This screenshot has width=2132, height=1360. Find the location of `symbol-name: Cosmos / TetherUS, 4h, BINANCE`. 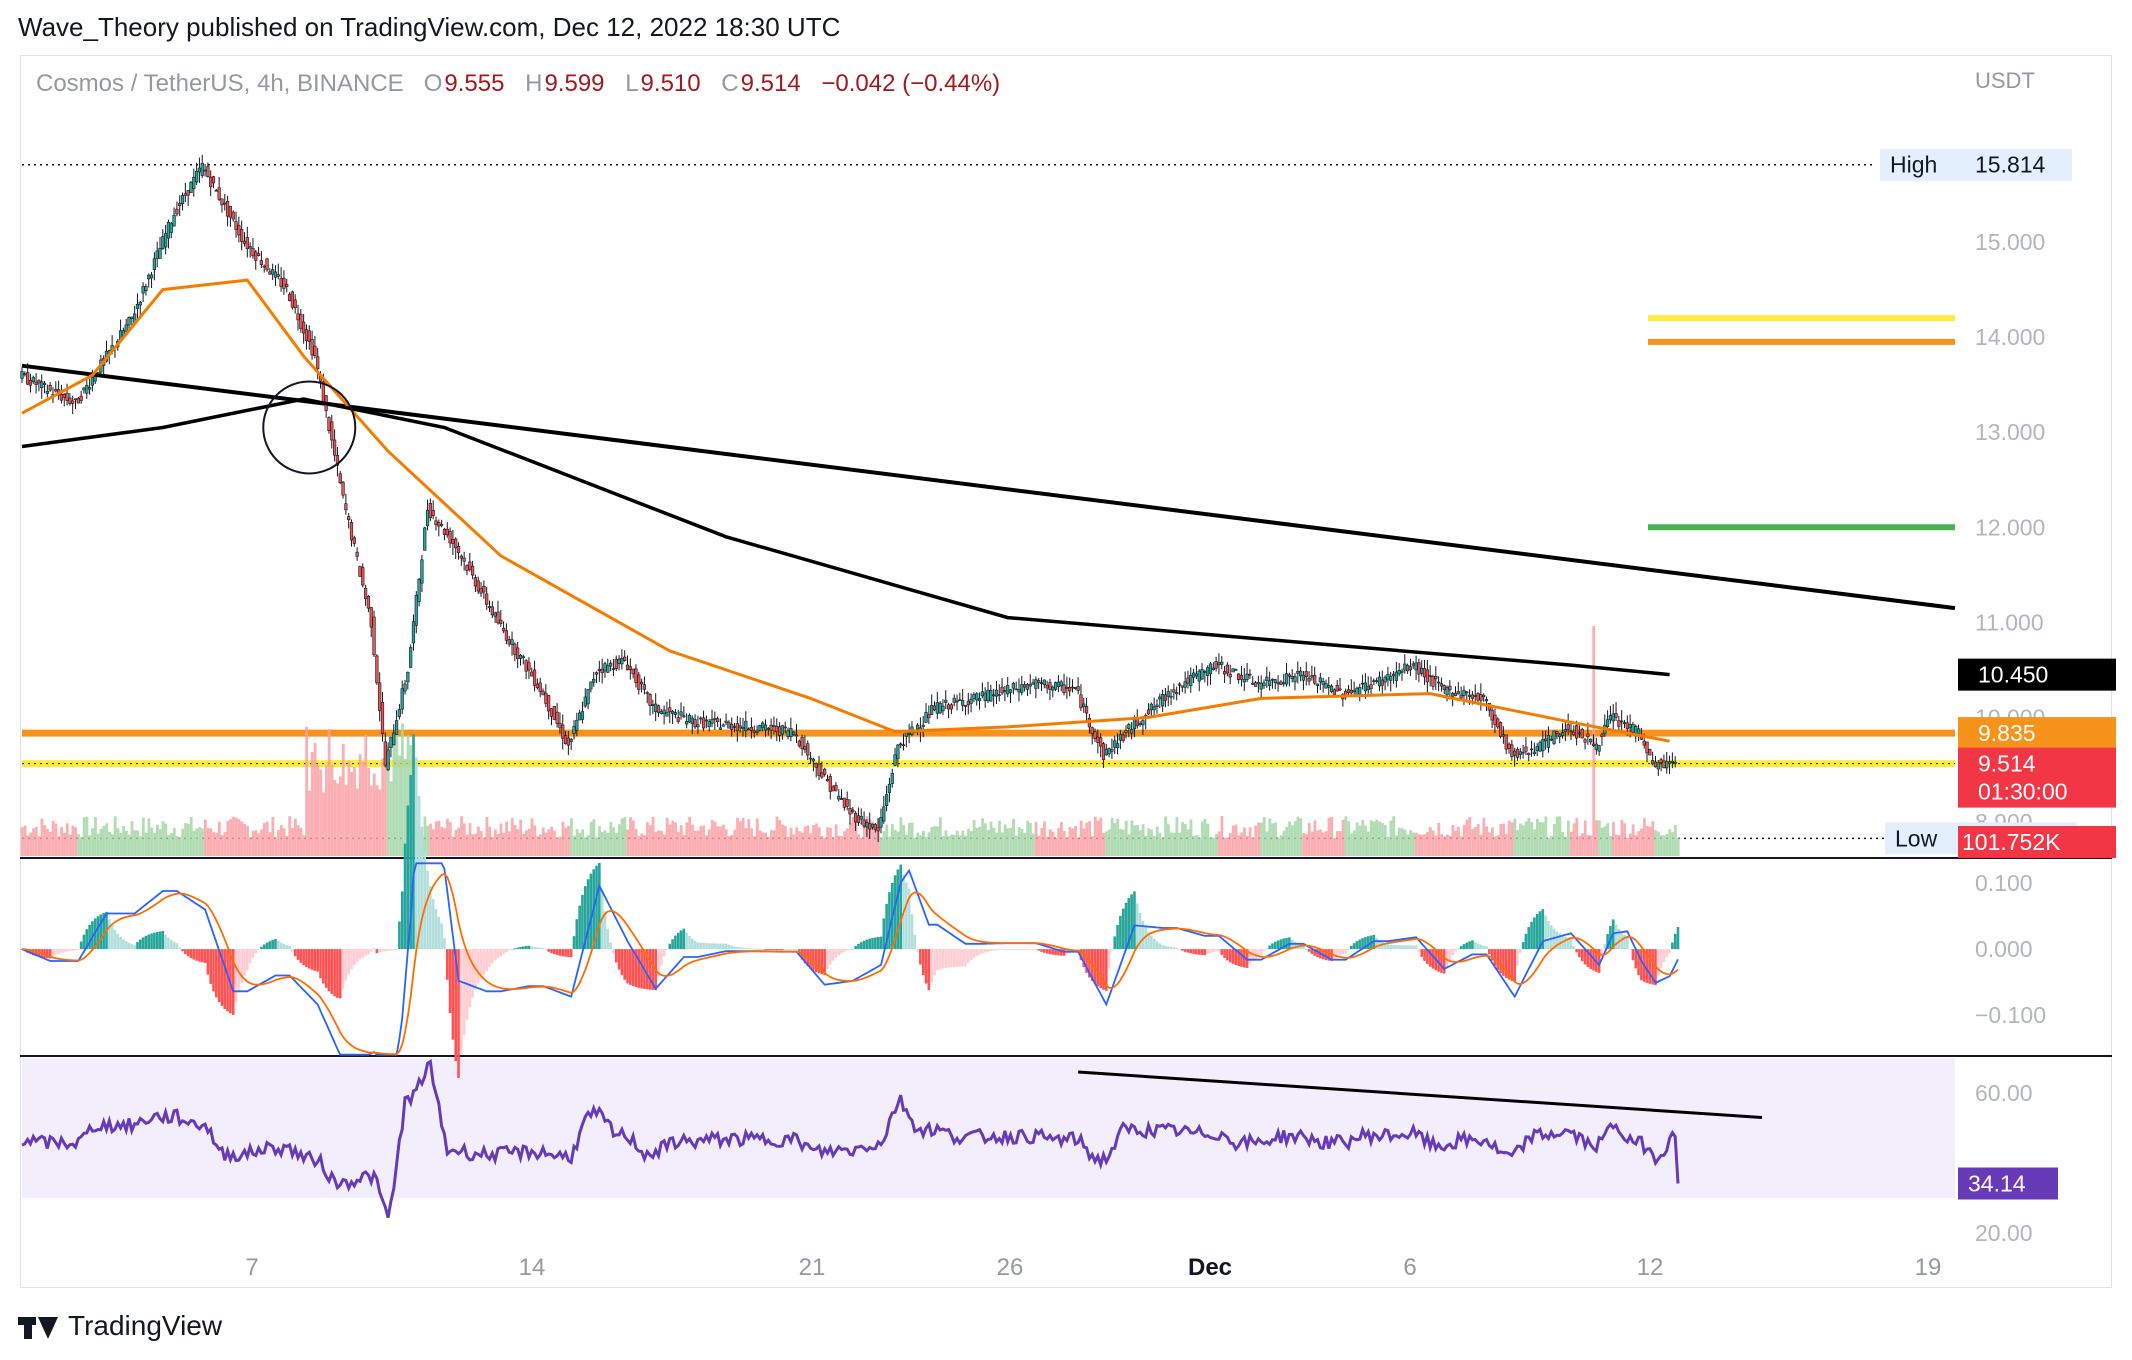

symbol-name: Cosmos / TetherUS, 4h, BINANCE is located at coordinates (220, 83).